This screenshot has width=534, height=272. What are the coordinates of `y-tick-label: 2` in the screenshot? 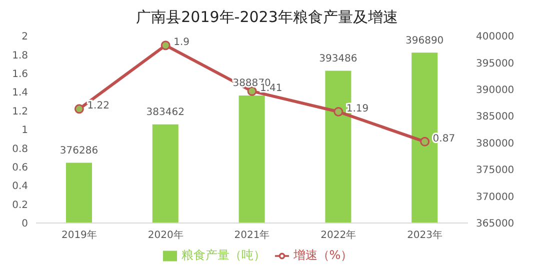 It's located at (25, 37).